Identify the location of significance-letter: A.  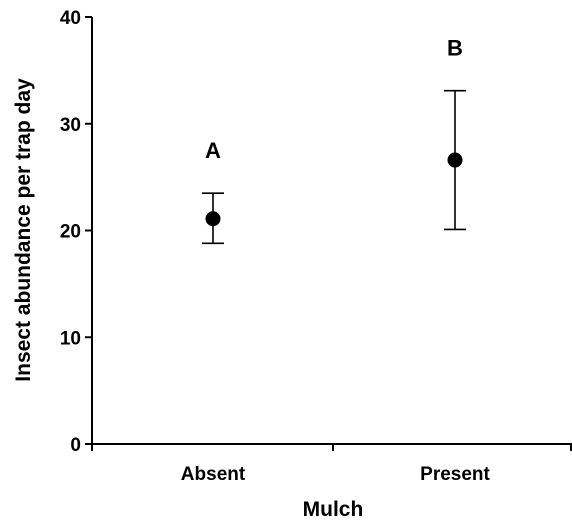
(213, 150).